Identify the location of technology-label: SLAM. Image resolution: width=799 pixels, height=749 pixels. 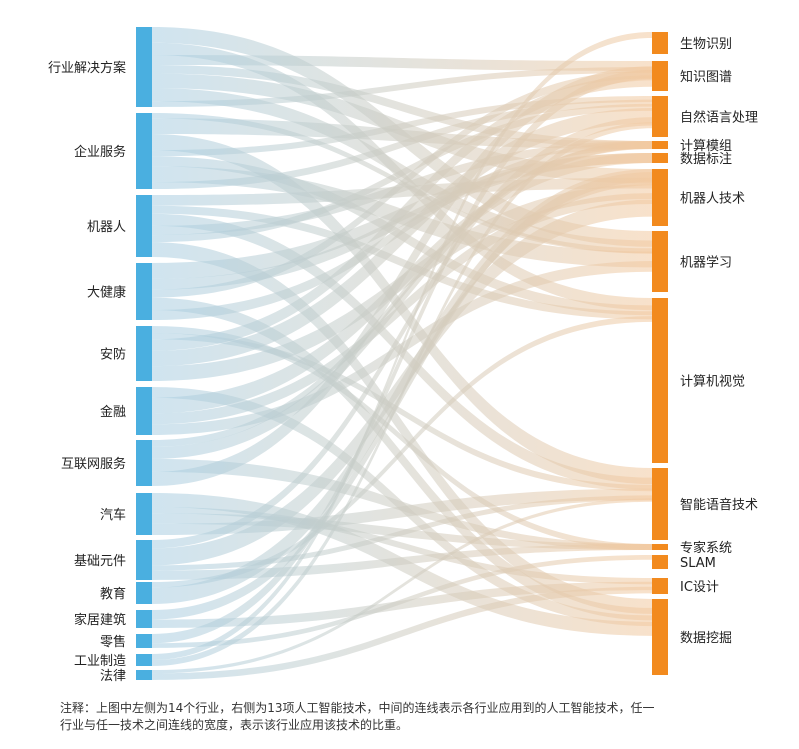
(698, 563).